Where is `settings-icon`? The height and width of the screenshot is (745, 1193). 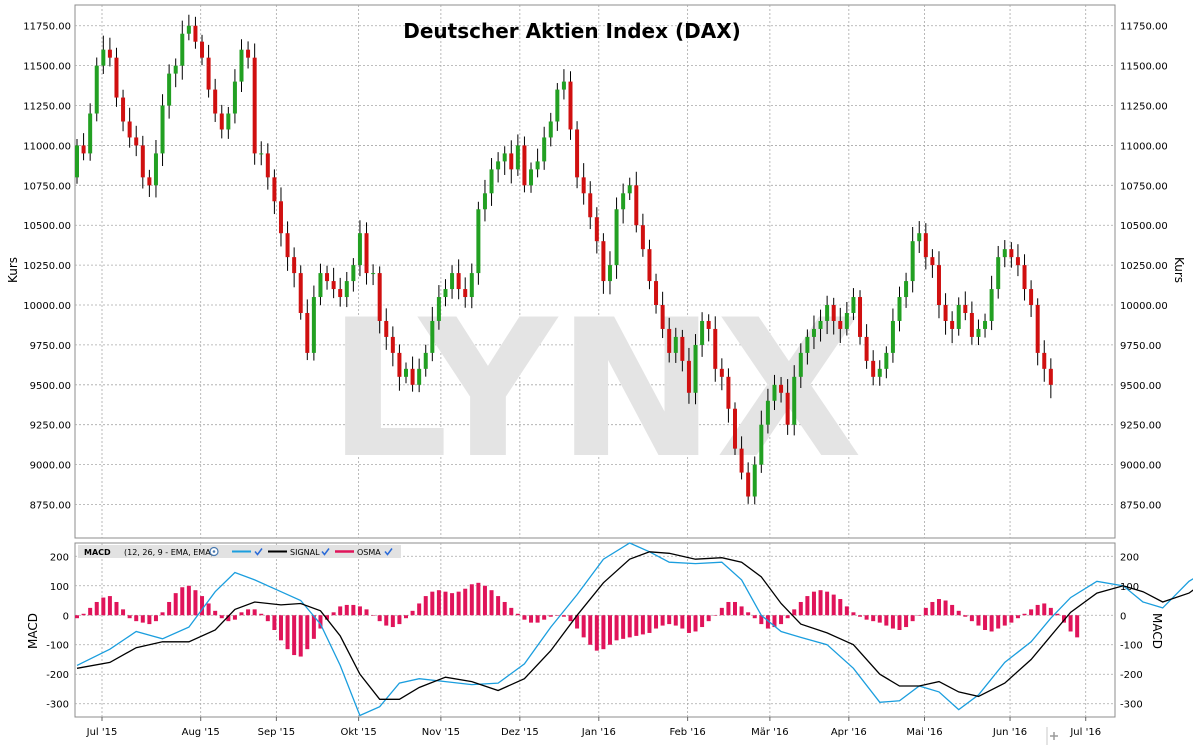
settings-icon is located at coordinates (214, 551).